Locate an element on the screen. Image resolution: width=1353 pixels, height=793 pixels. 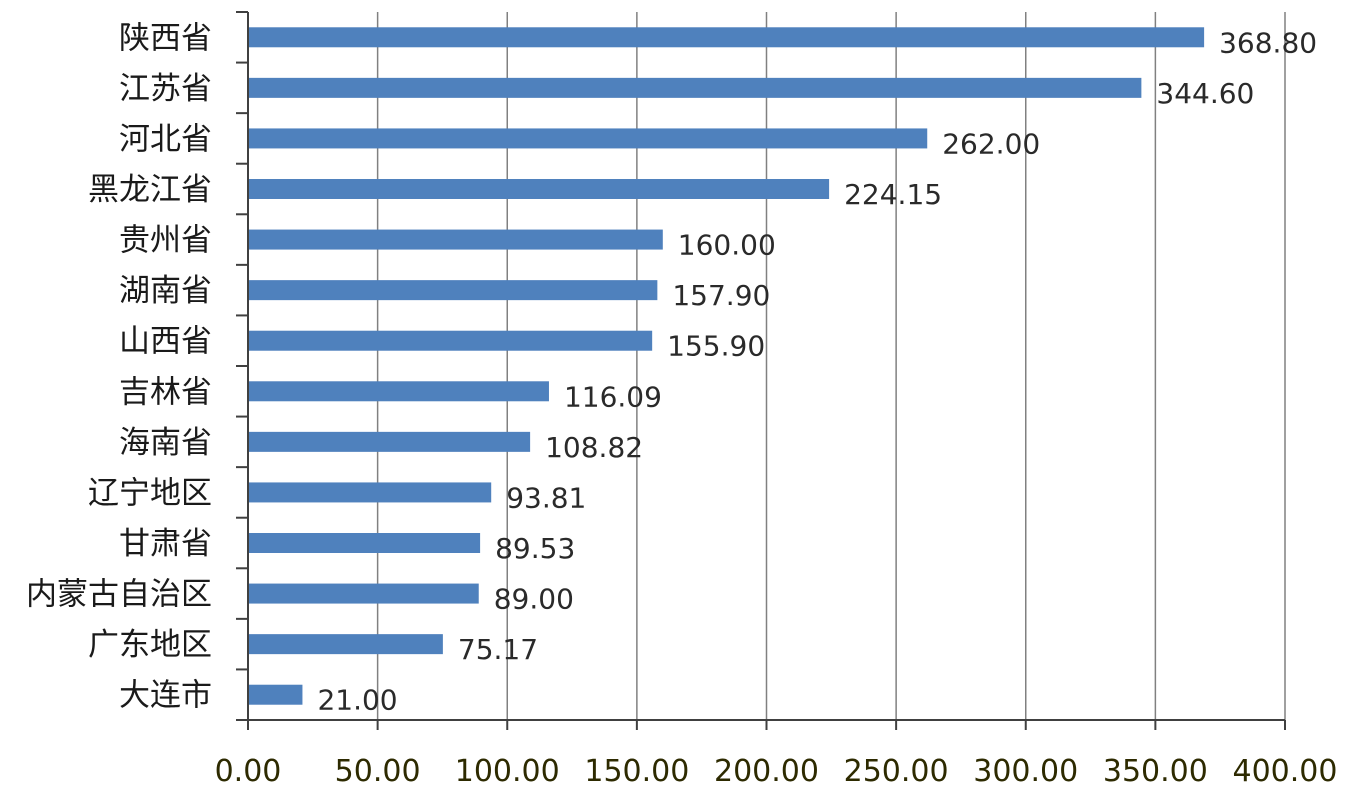
bar-value-label: 21.00 is located at coordinates (357, 700).